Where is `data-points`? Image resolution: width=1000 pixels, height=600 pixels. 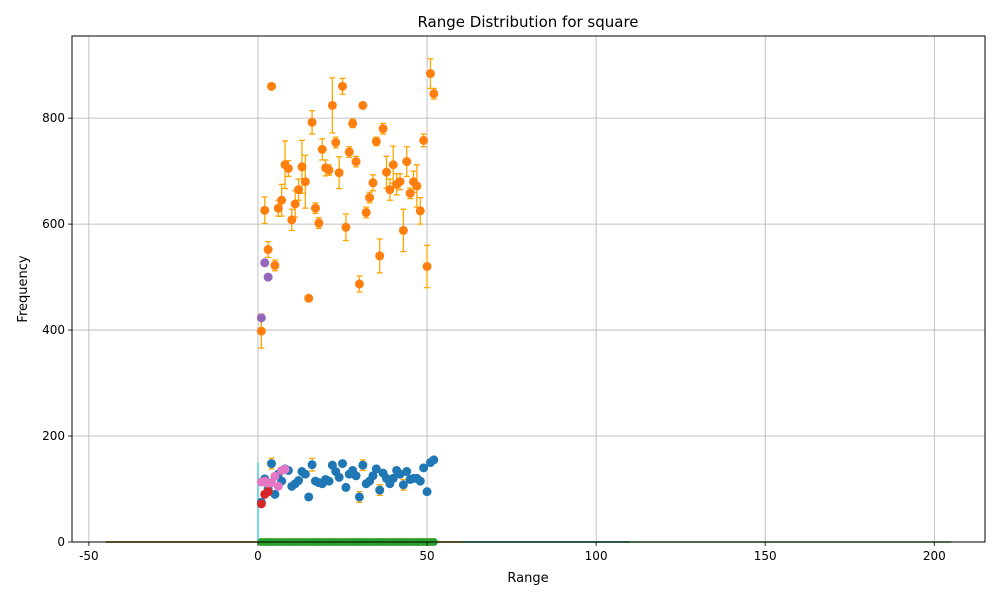 data-points is located at coordinates (347, 307).